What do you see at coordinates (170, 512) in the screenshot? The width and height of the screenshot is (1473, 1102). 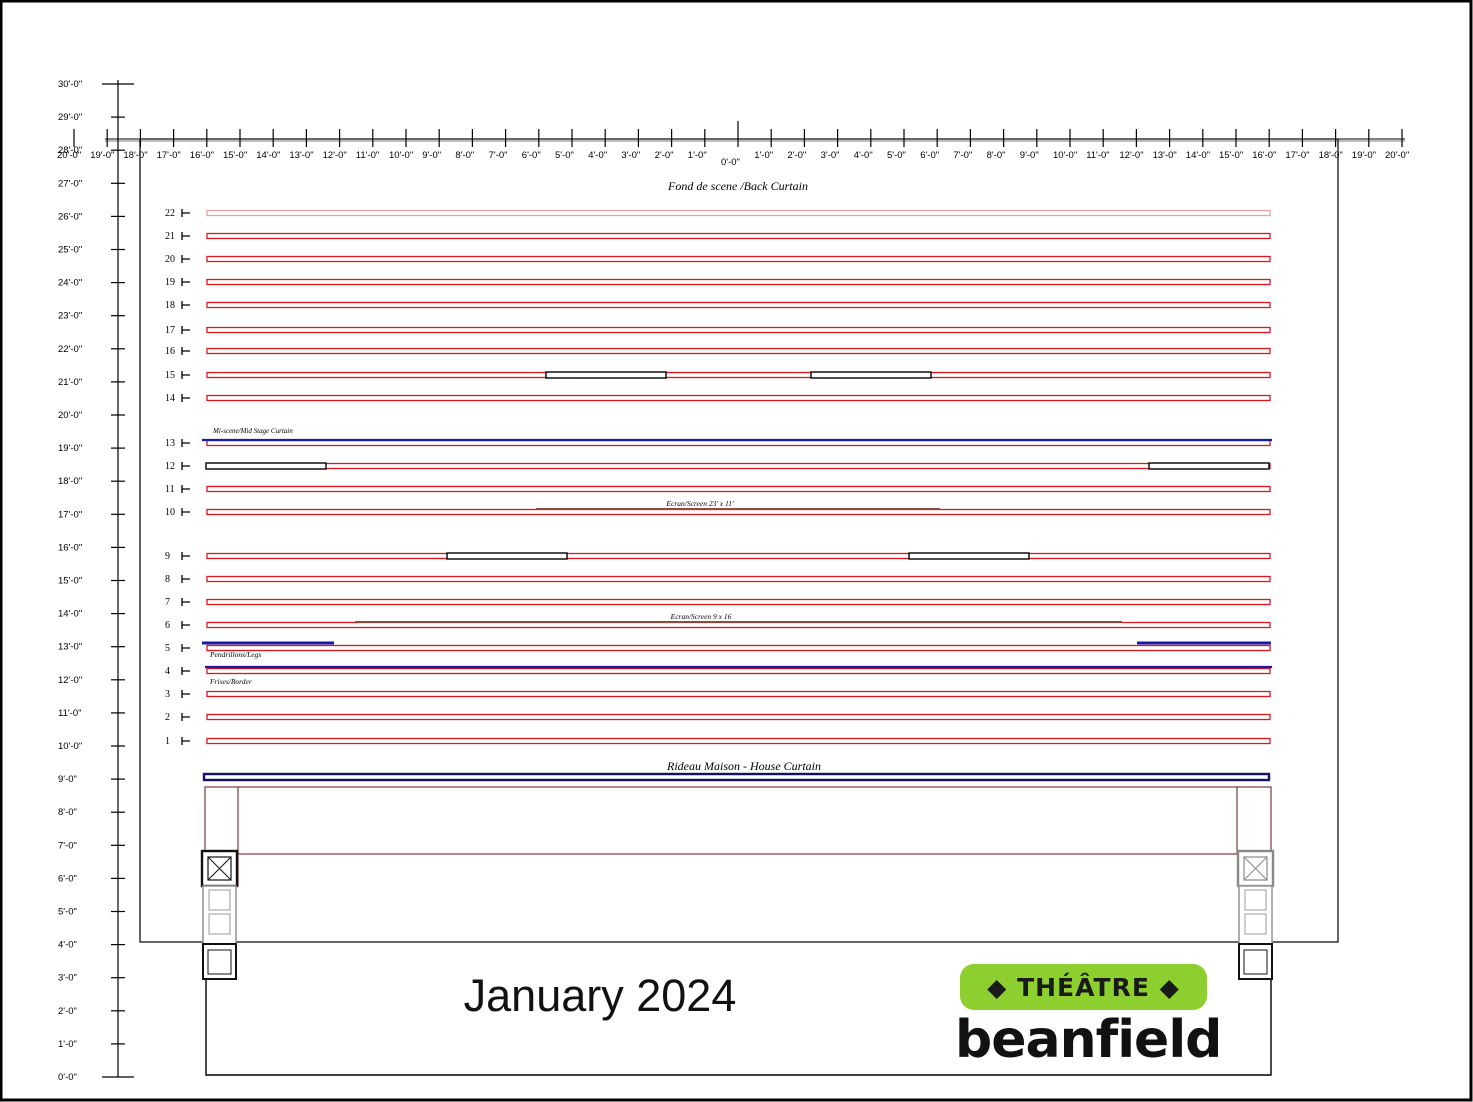 I see `lineset-number: 10` at bounding box center [170, 512].